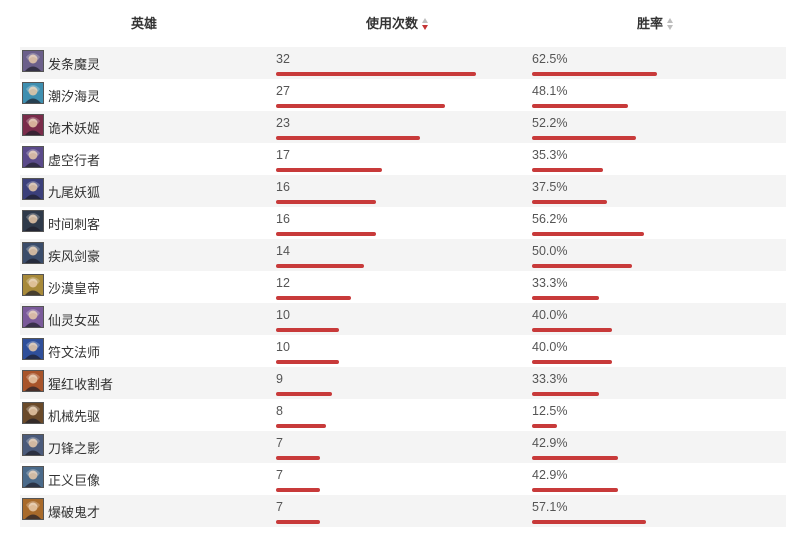  I want to click on orianna-portrait-icon, so click(33, 61).